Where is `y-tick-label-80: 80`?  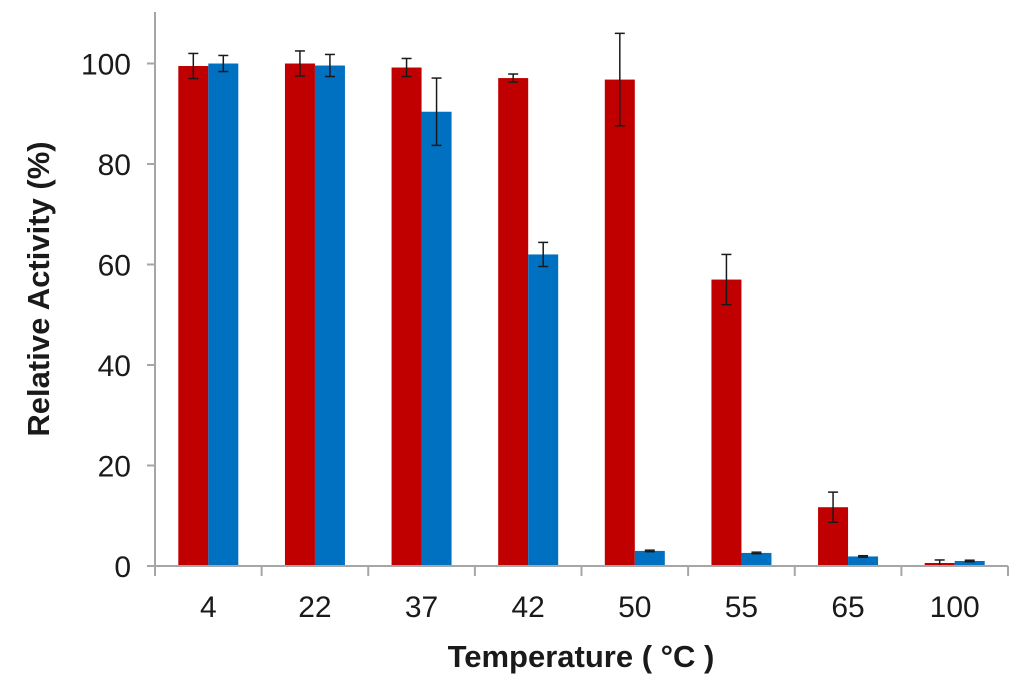
y-tick-label-80: 80 is located at coordinates (114, 165).